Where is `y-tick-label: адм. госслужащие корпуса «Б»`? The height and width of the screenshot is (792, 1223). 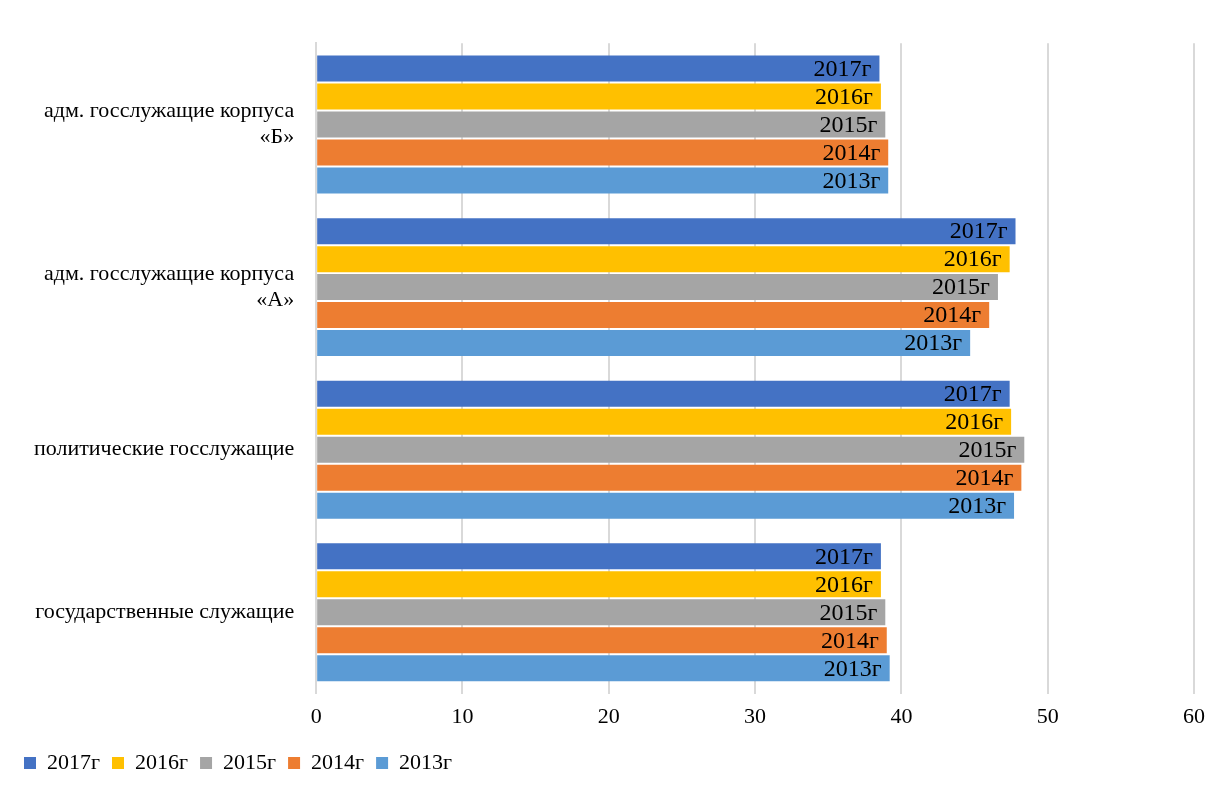
y-tick-label: адм. госслужащие корпуса «Б» is located at coordinates (169, 123).